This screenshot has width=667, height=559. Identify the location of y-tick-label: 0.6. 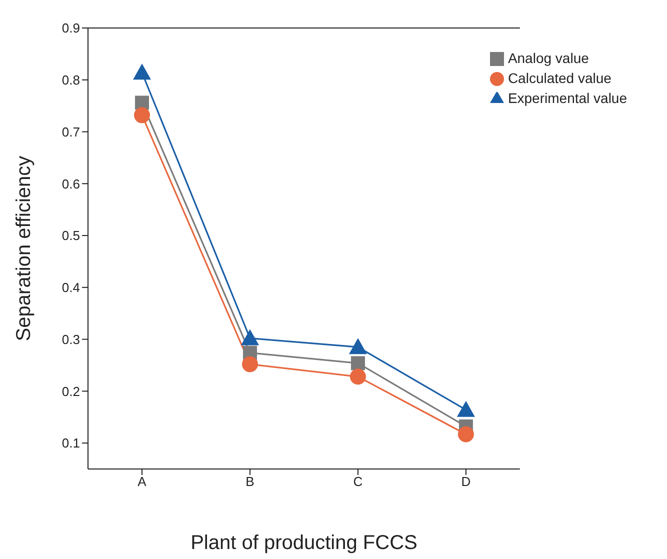
(71, 184).